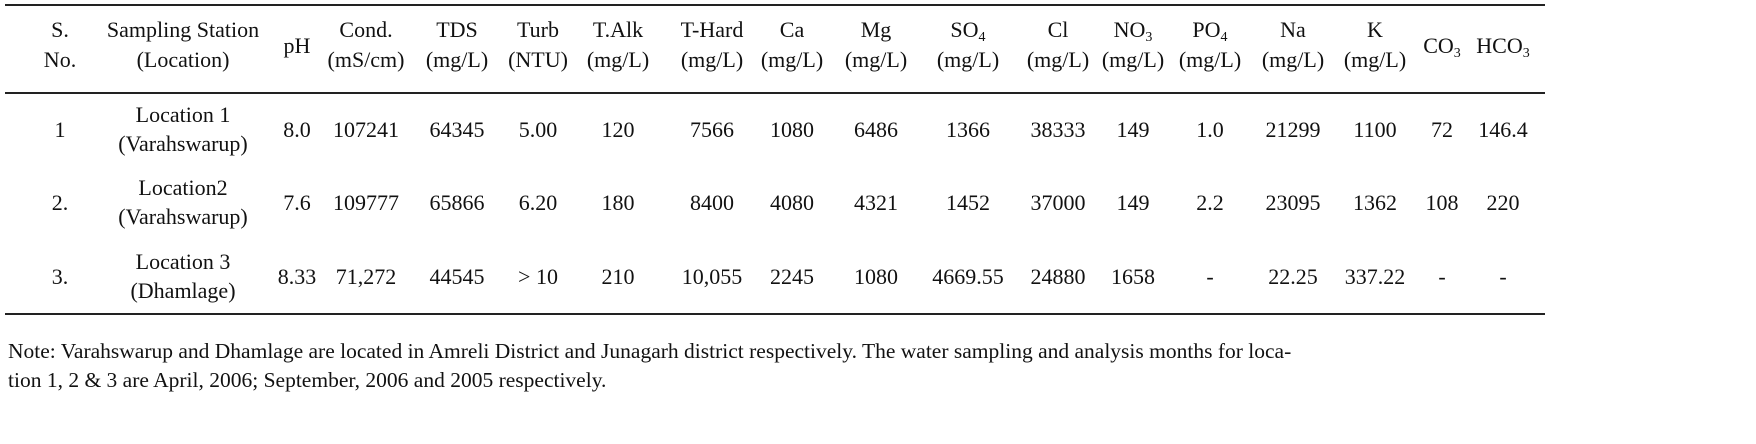 The image size is (1756, 444). I want to click on cell: 4321, so click(876, 202).